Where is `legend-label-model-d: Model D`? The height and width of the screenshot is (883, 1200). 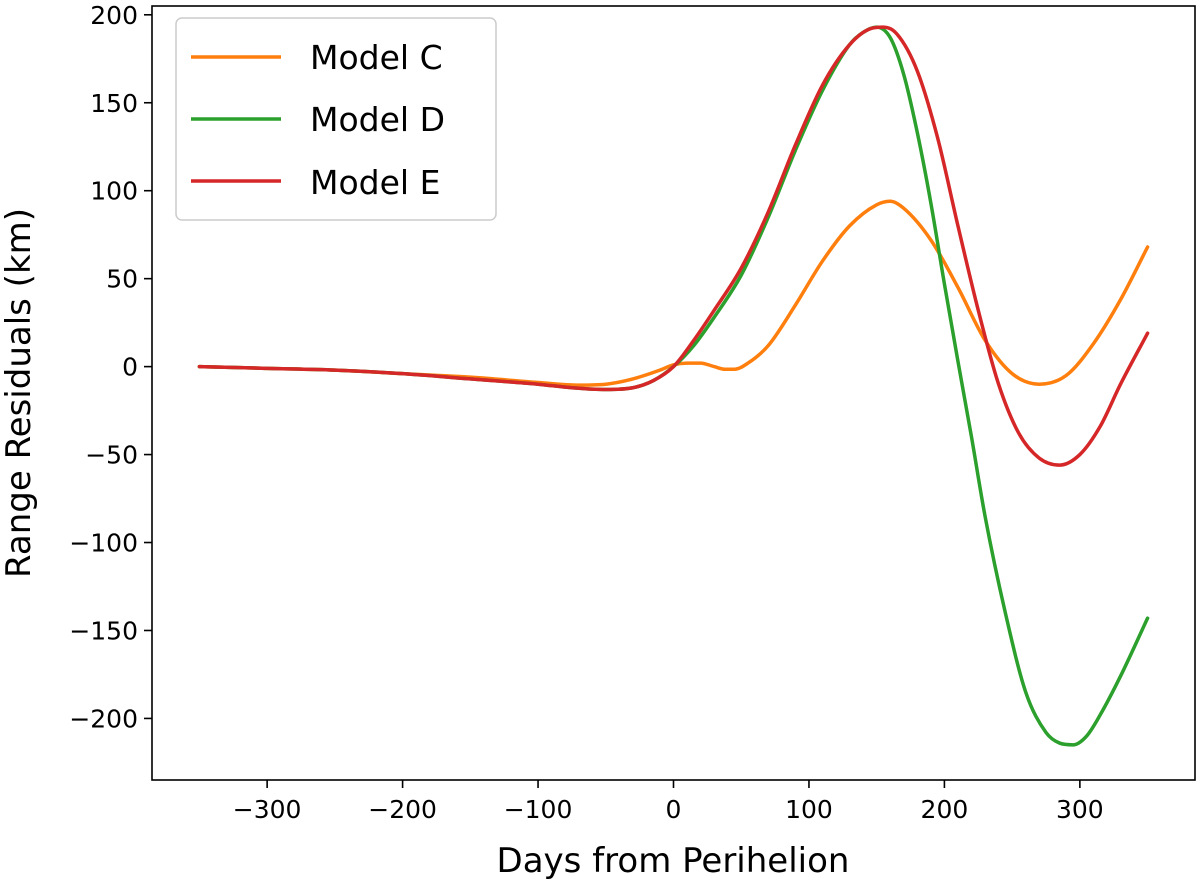
legend-label-model-d: Model D is located at coordinates (377, 119).